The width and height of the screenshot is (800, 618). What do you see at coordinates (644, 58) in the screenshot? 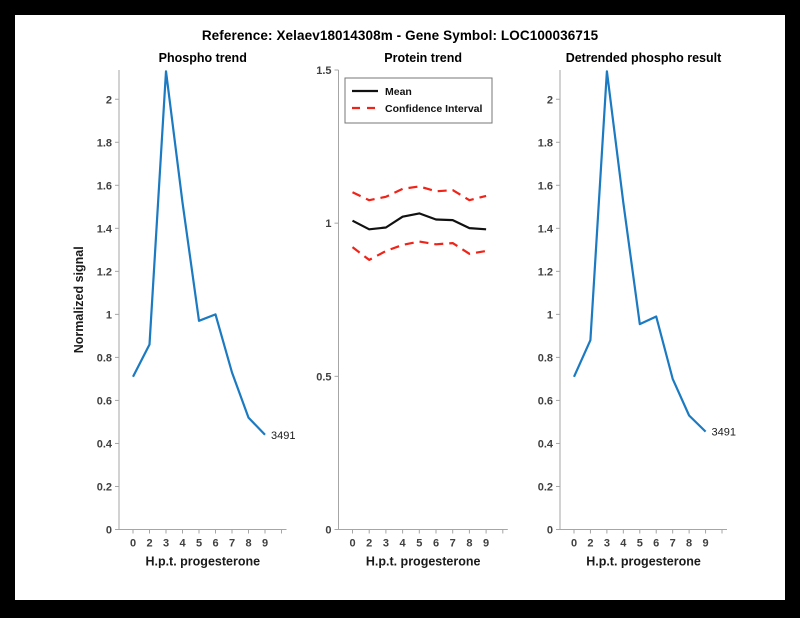
I see `subplot-title: Detrended phospho result` at bounding box center [644, 58].